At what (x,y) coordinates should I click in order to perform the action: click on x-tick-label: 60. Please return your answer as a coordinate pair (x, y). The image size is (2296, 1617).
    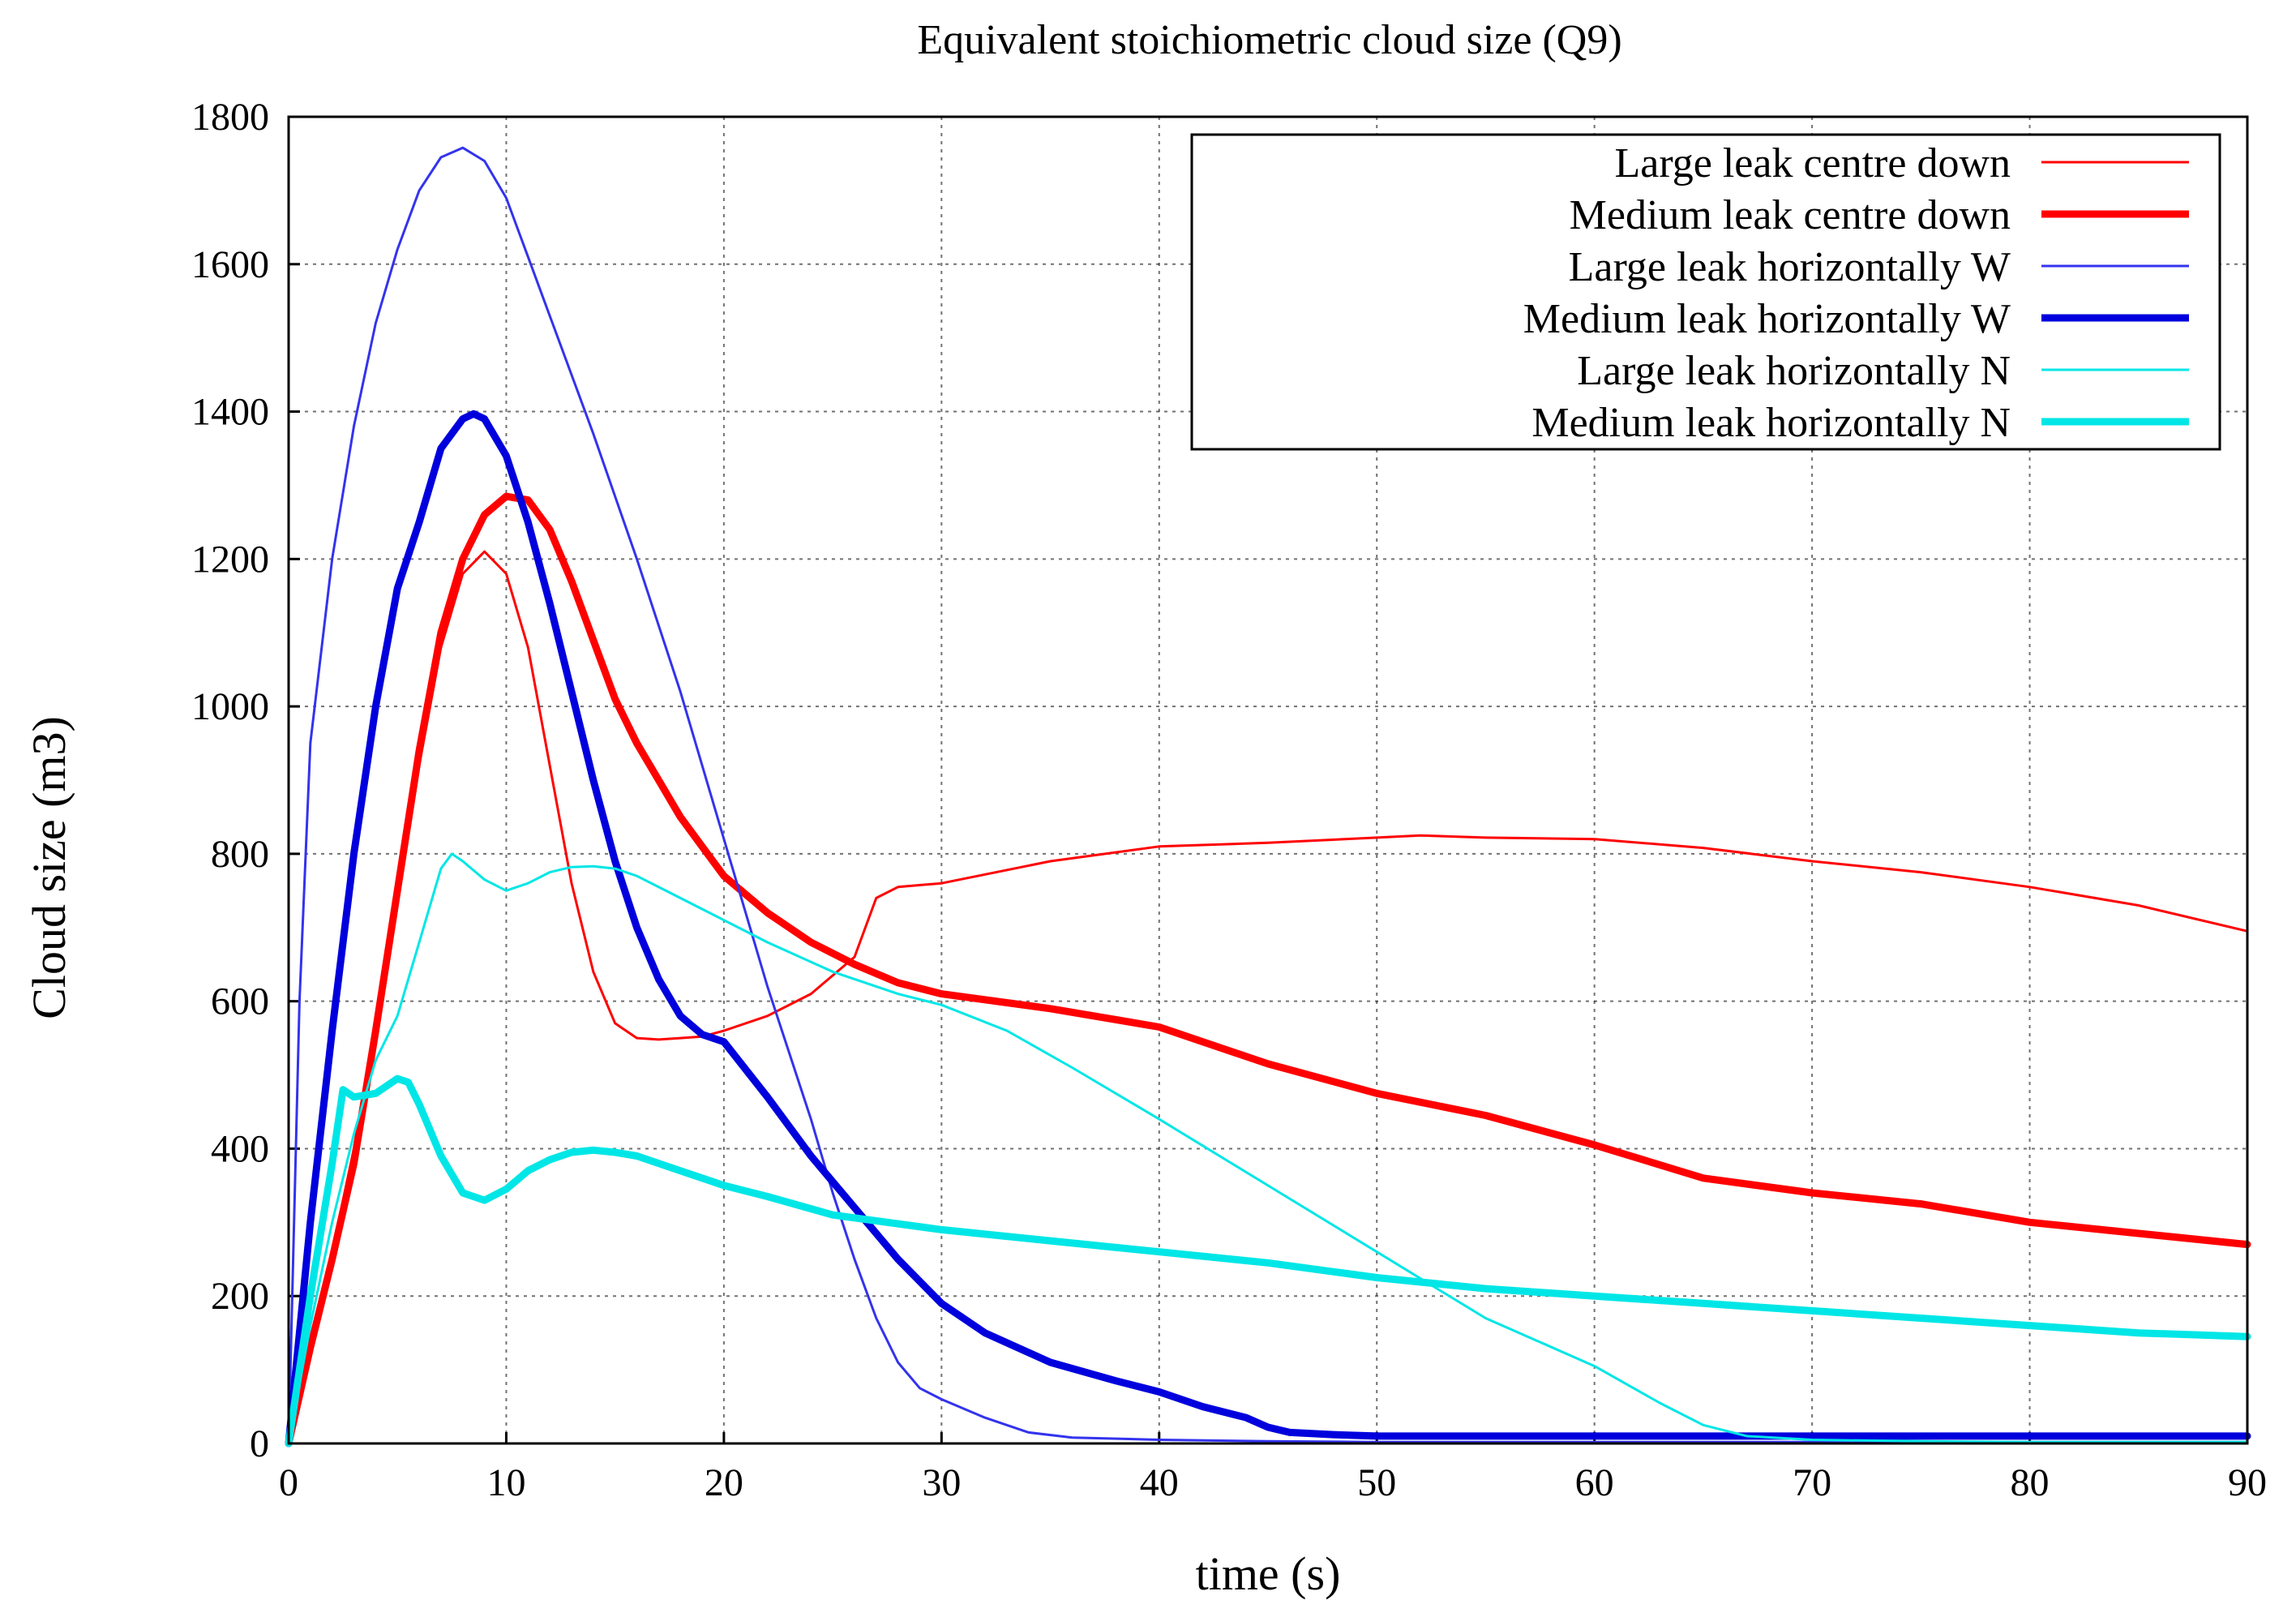
    Looking at the image, I should click on (1595, 1482).